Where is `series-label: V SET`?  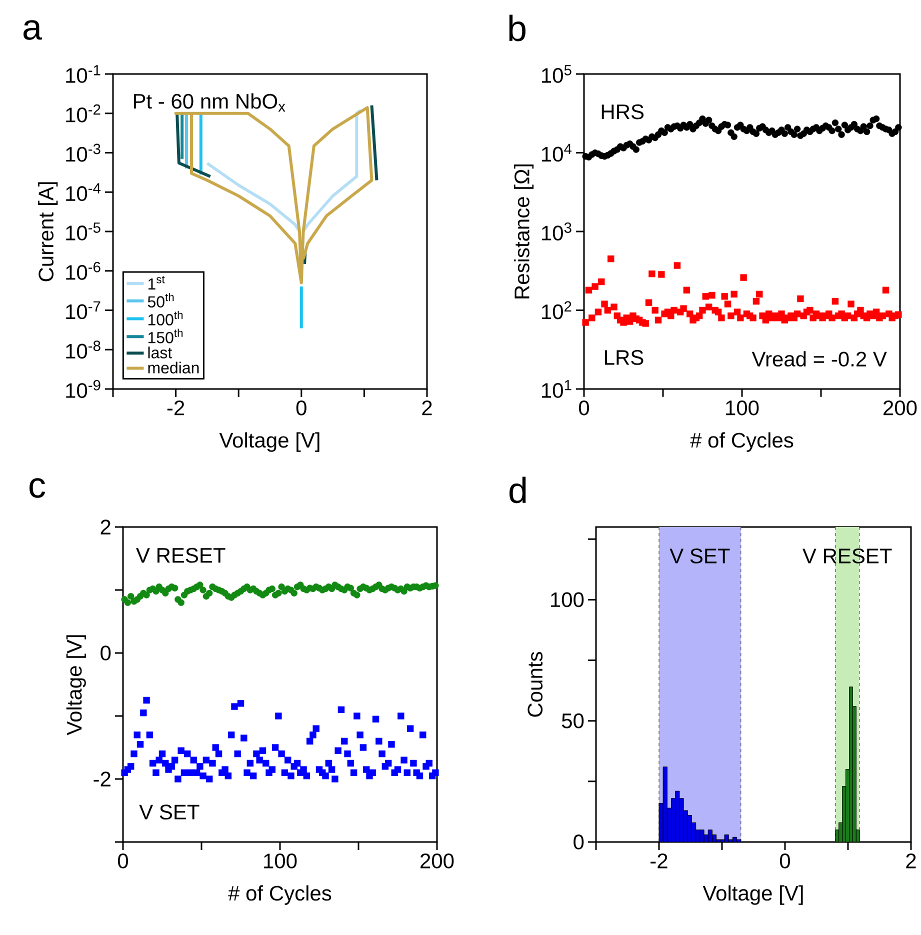 series-label: V SET is located at coordinates (169, 812).